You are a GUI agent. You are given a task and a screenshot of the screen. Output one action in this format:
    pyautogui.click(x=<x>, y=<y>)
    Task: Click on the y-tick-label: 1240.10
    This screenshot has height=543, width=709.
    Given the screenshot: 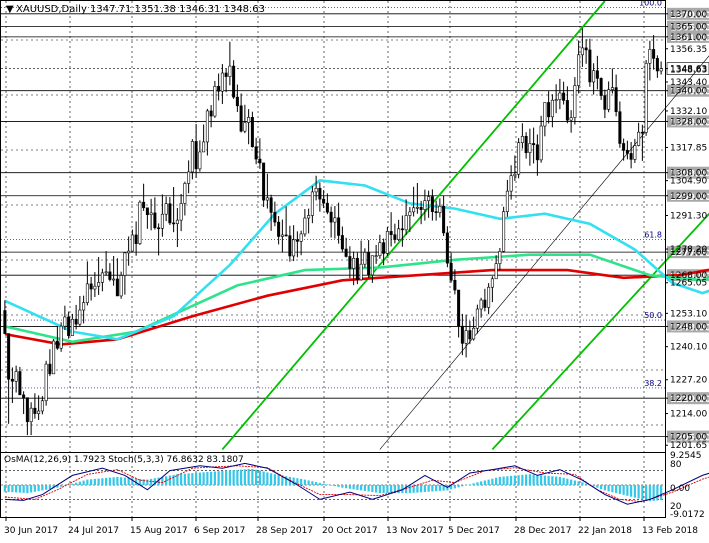 What is the action you would take?
    pyautogui.click(x=688, y=348)
    